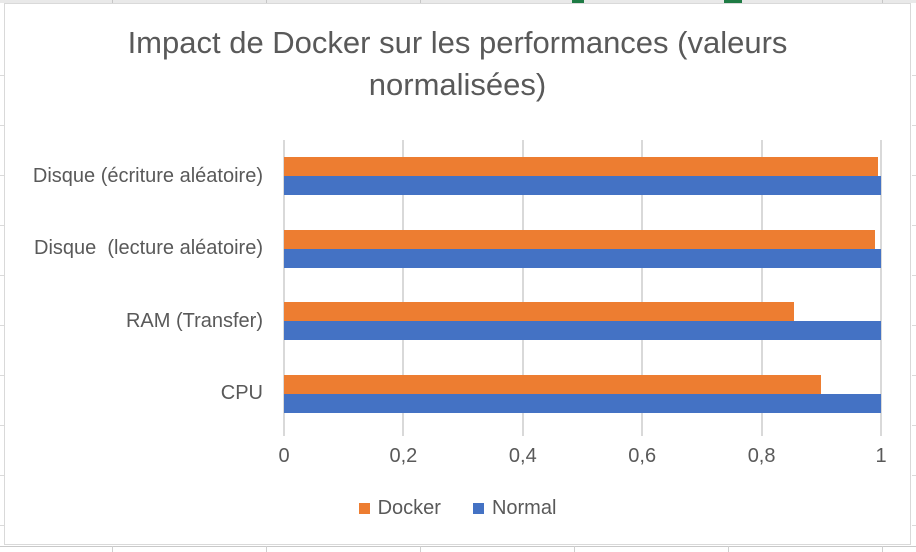 The height and width of the screenshot is (552, 916). I want to click on legend-label: Normal, so click(524, 507).